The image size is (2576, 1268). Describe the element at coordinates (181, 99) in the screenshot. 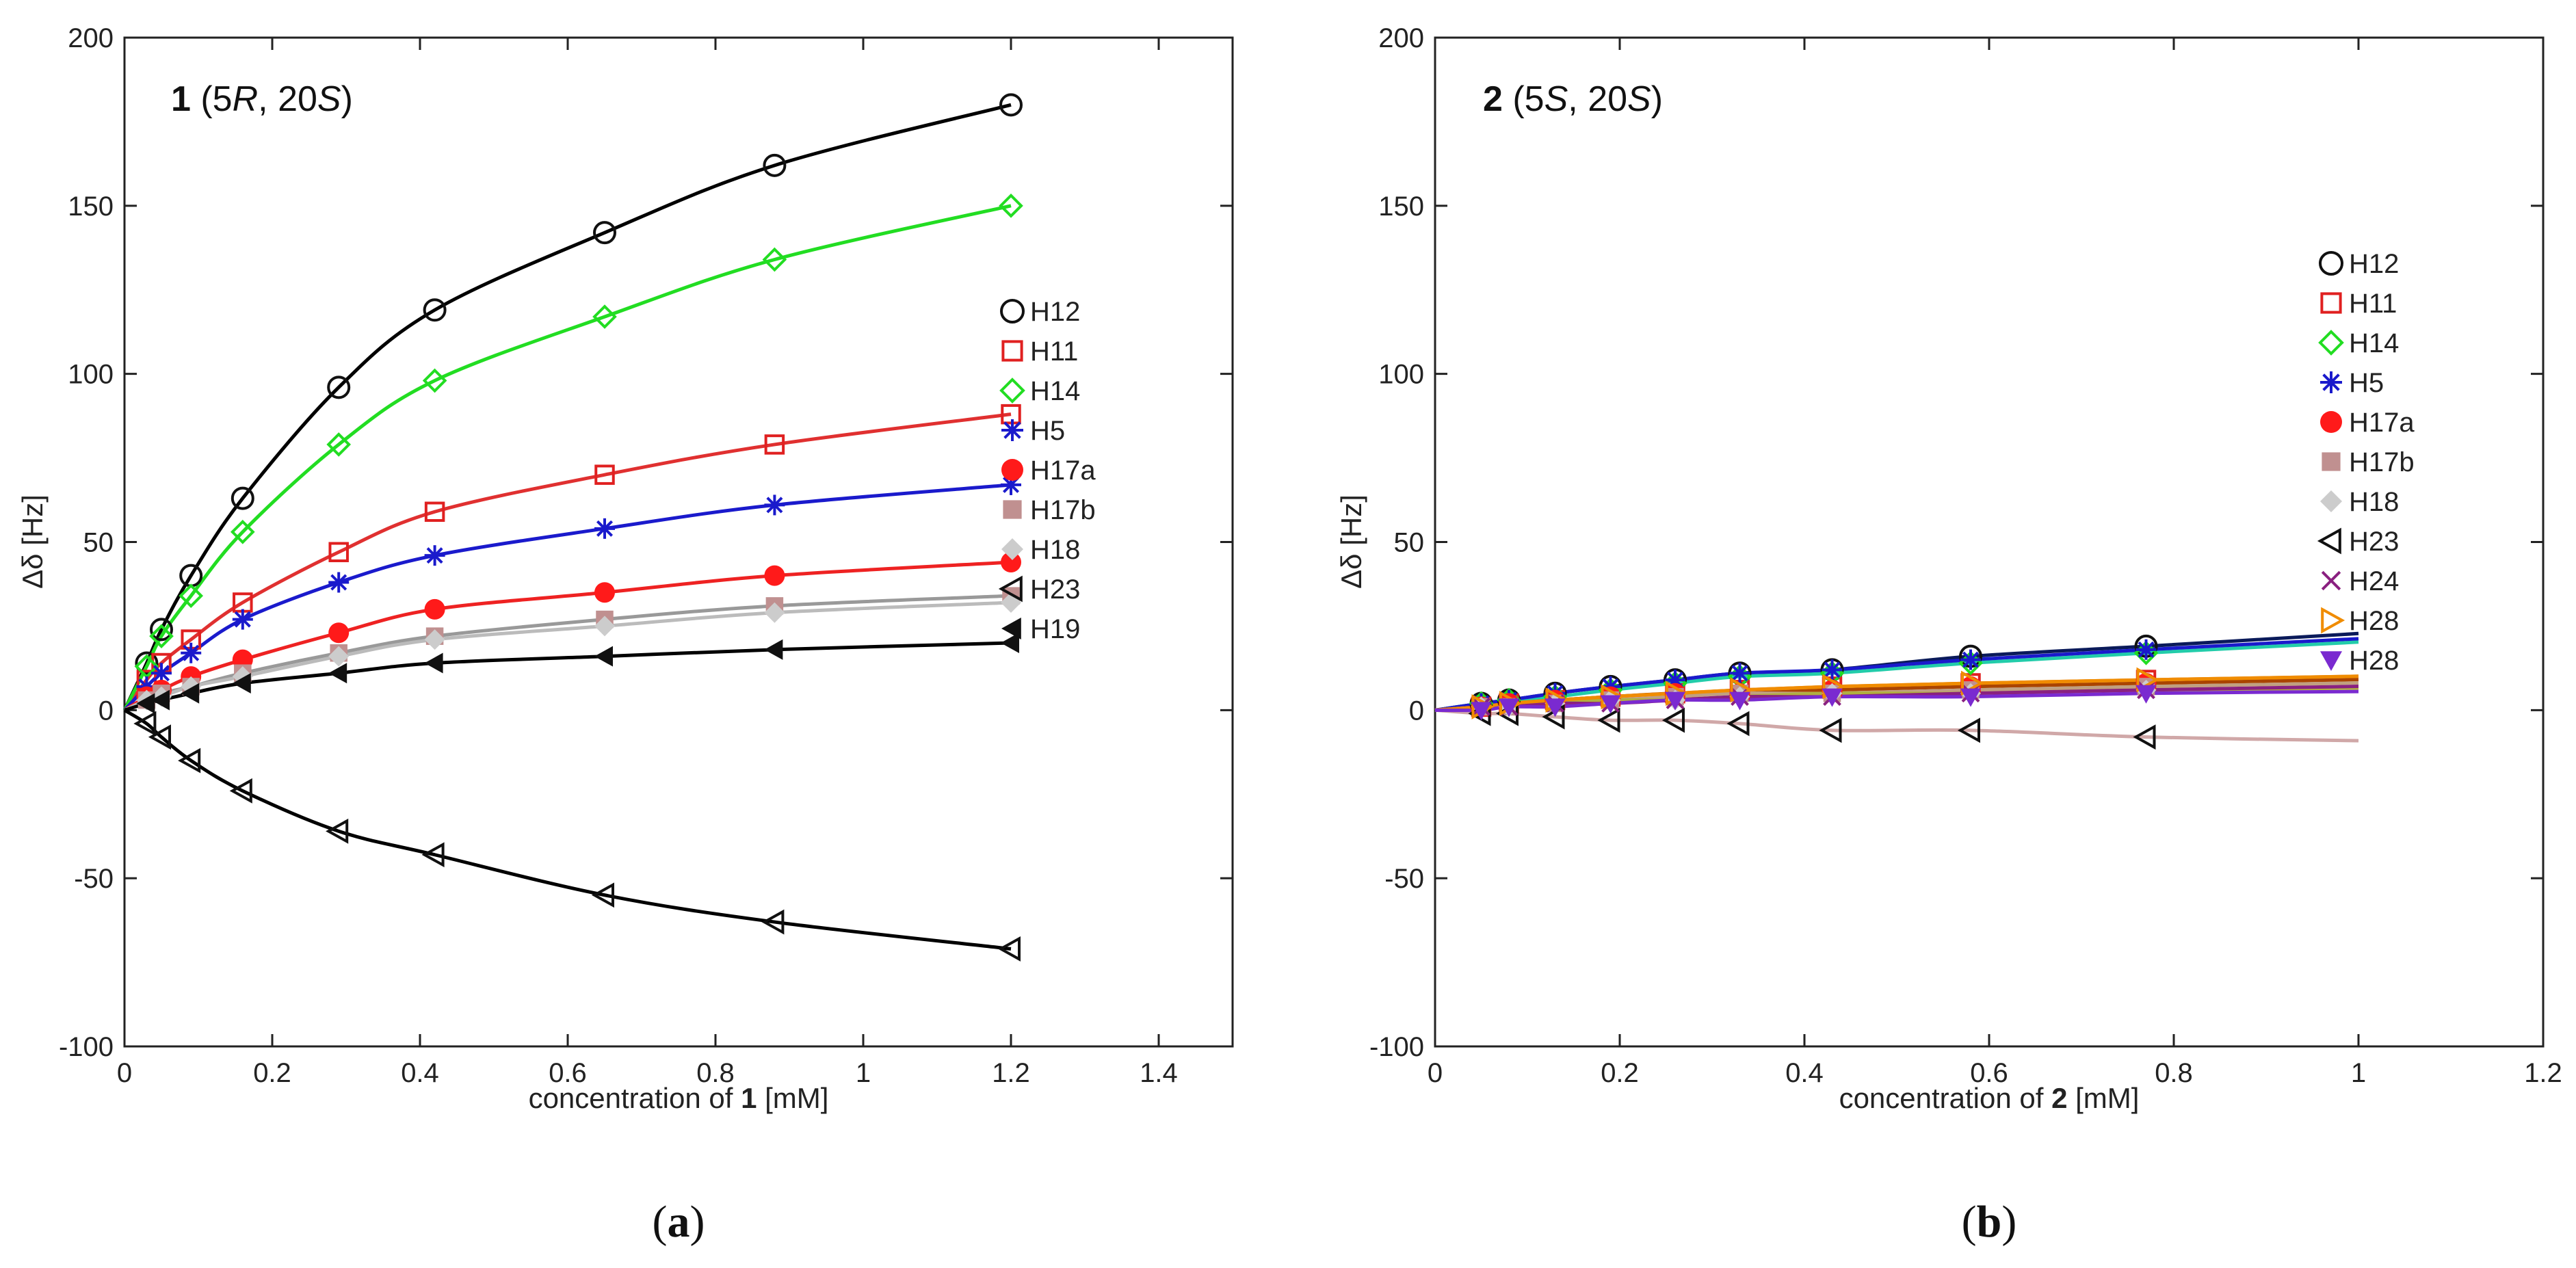

I see `panel-a-title-compound: 1` at that location.